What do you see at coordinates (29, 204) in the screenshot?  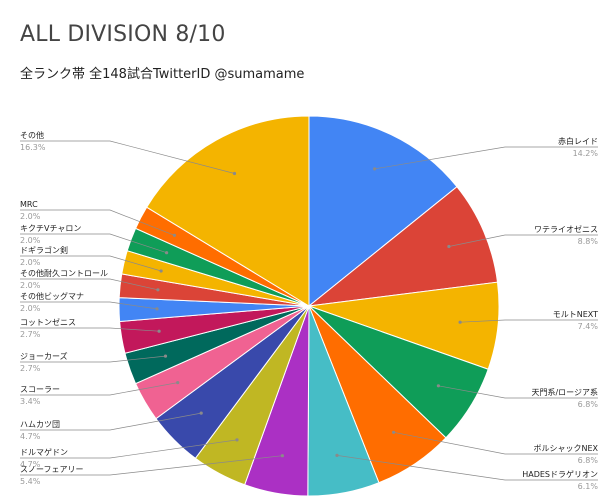 I see `slice-label: MRC` at bounding box center [29, 204].